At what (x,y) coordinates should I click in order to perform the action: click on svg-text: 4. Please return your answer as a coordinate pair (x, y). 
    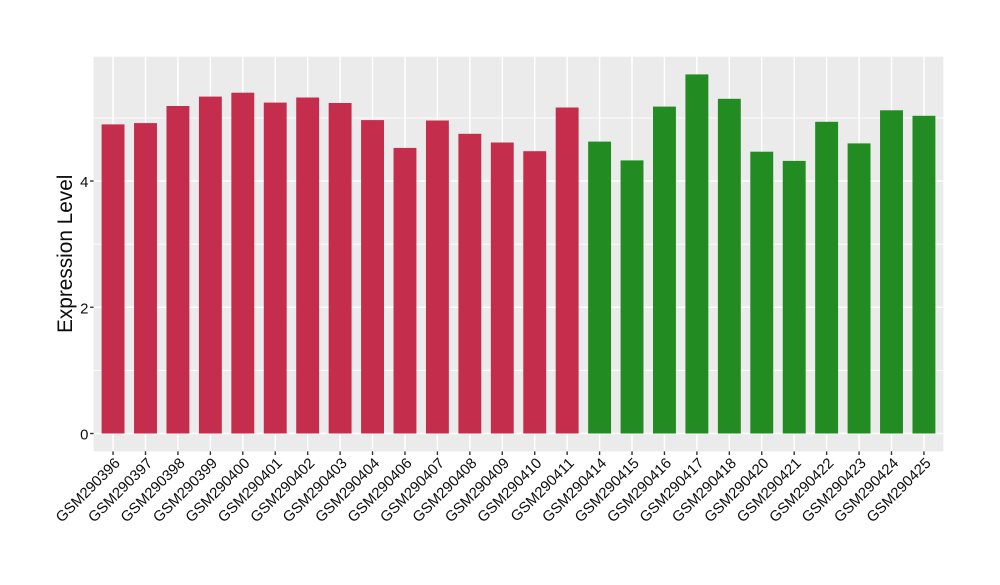
    Looking at the image, I should click on (84, 183).